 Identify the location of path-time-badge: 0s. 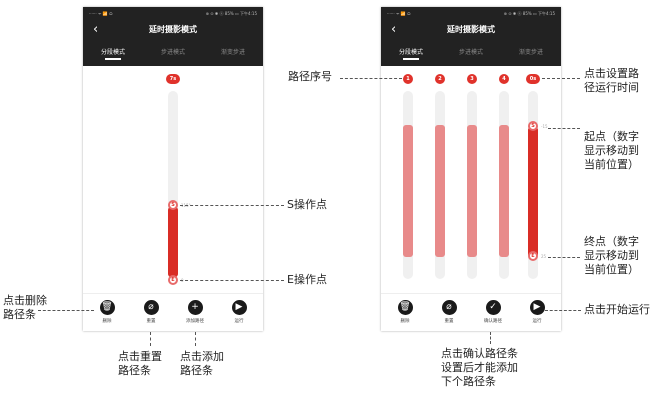
(533, 79).